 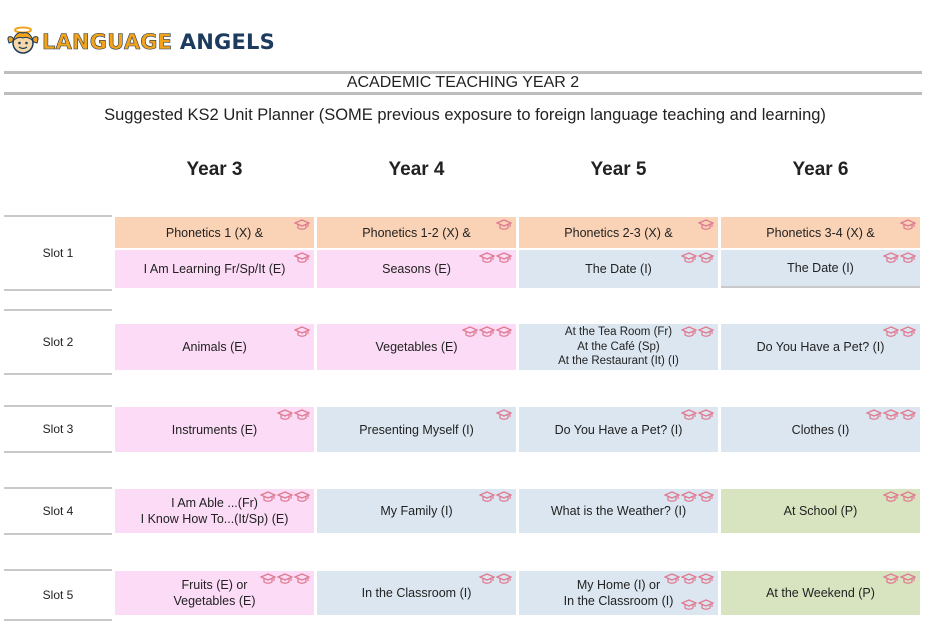 What do you see at coordinates (214, 585) in the screenshot?
I see `unit-title: Fruits (E) or` at bounding box center [214, 585].